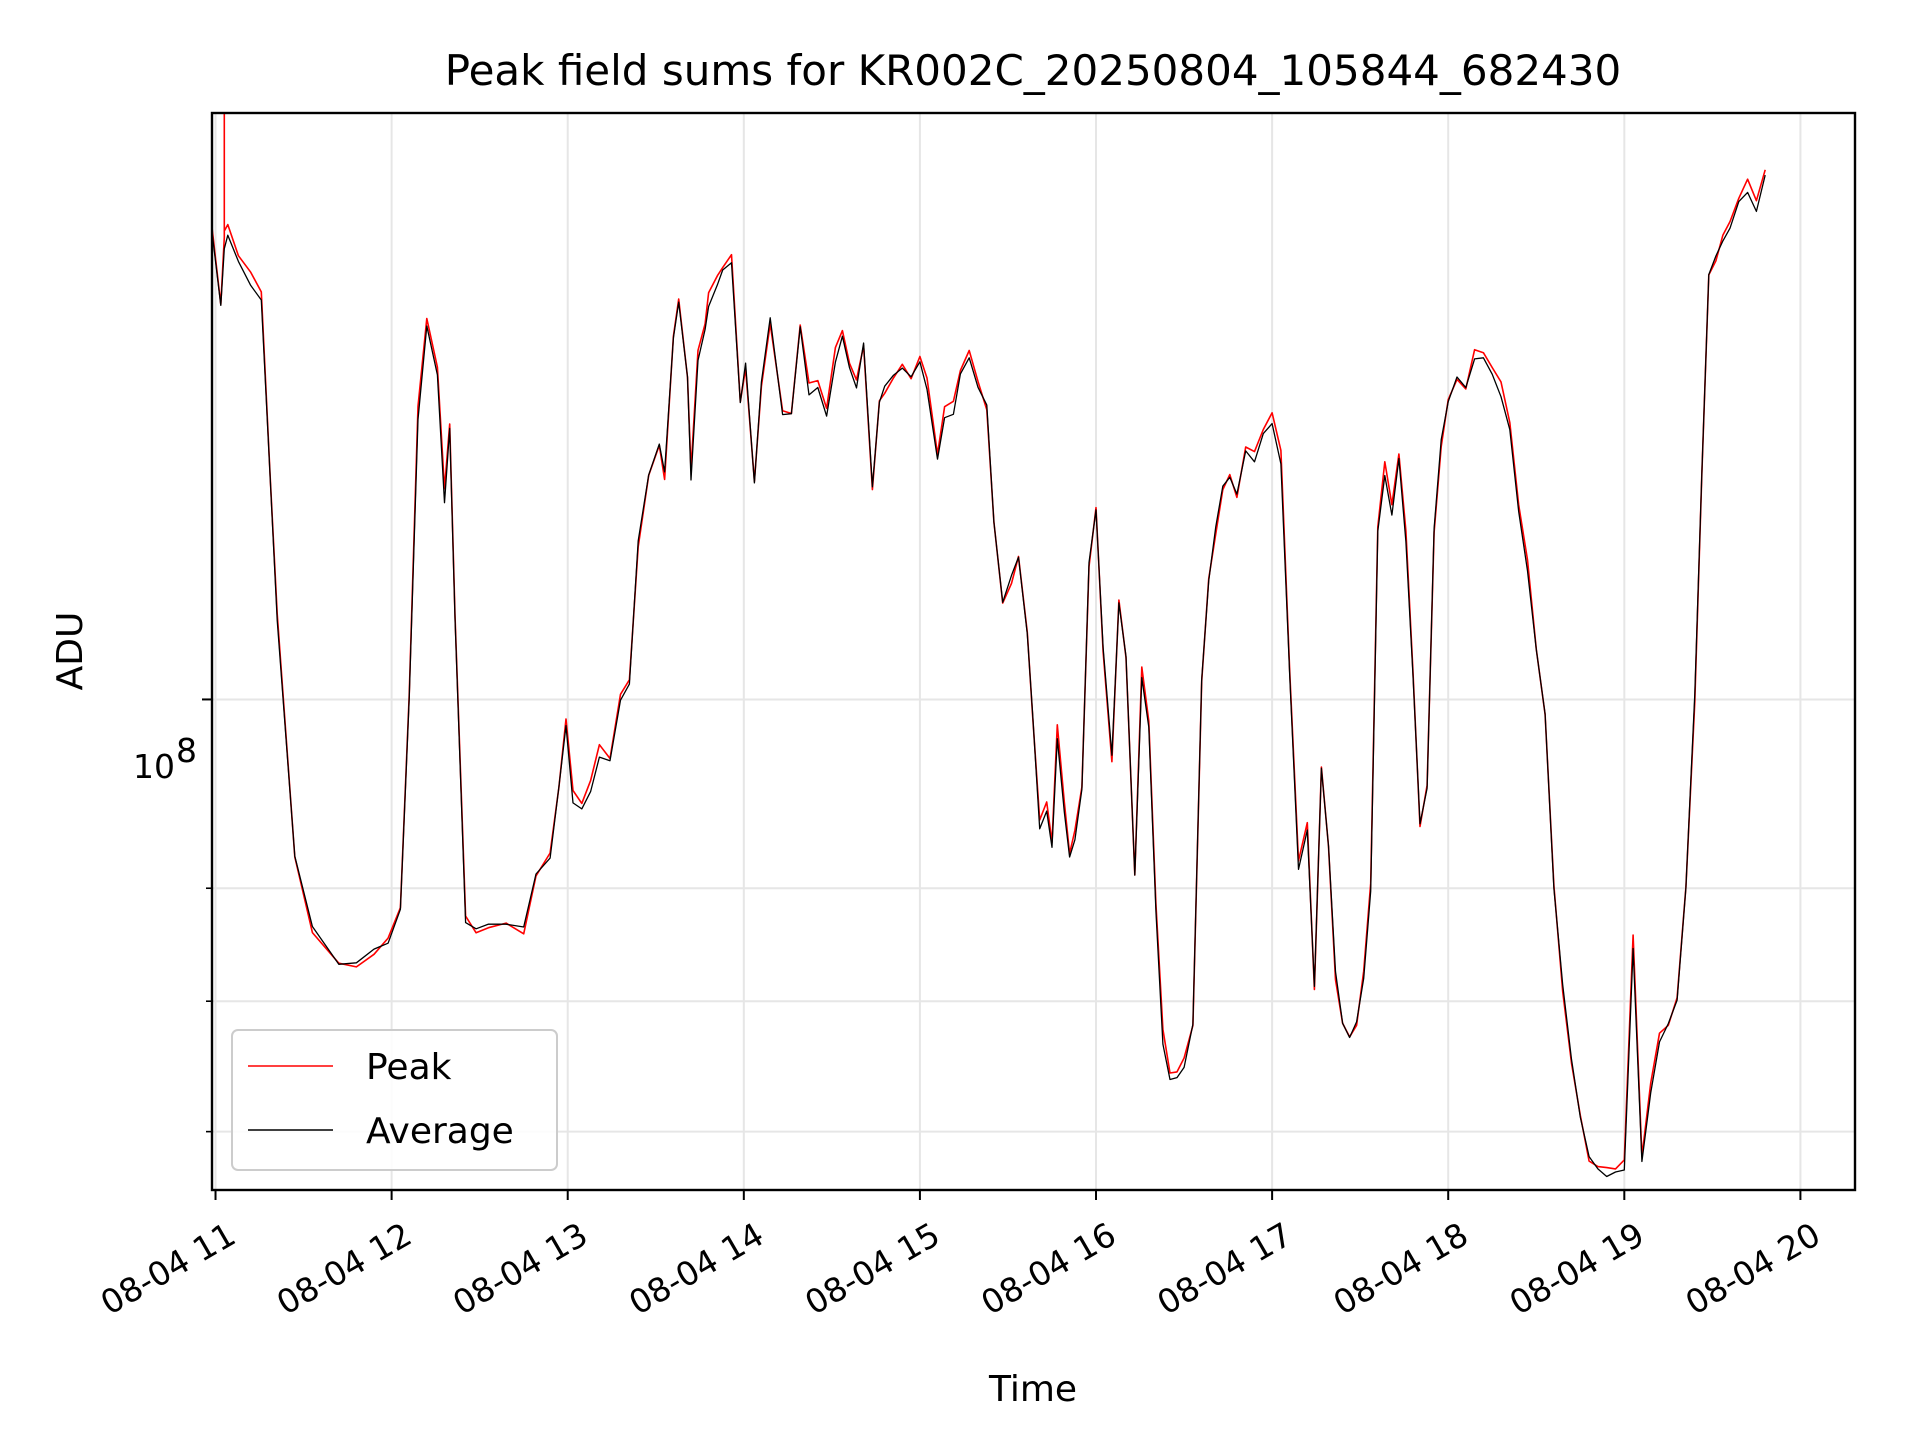  Describe the element at coordinates (154, 766) in the screenshot. I see `y-tick-label-base: 10` at that location.